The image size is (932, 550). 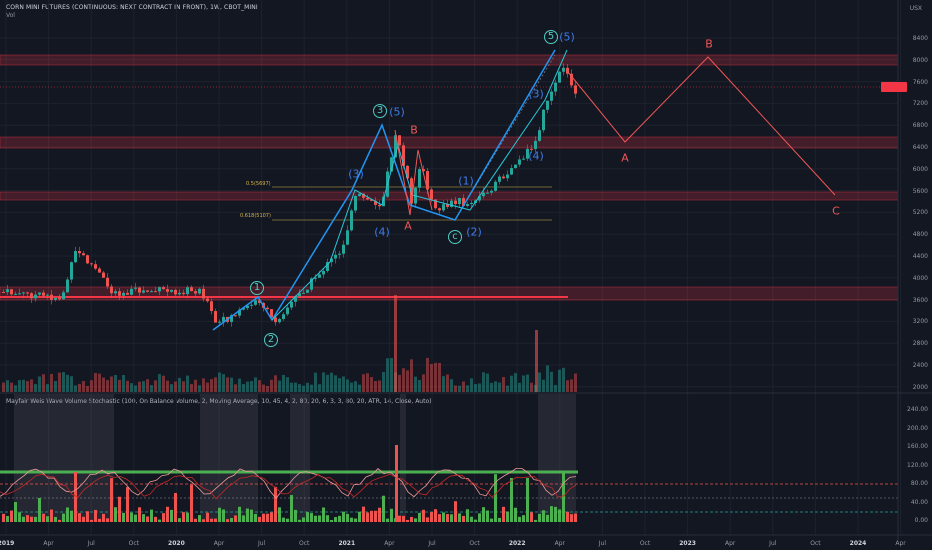 I want to click on indicator-tick: 120.00, so click(x=917, y=465).